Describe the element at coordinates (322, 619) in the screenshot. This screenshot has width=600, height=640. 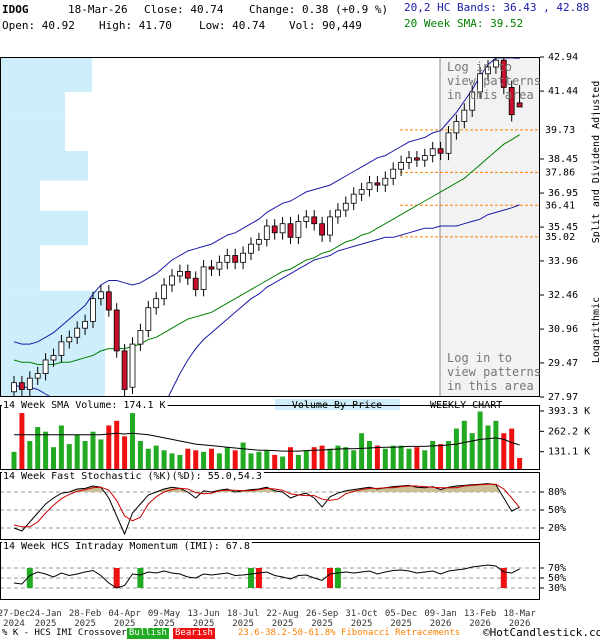
I see `x-tick-label: 26-Sep 2025` at that location.